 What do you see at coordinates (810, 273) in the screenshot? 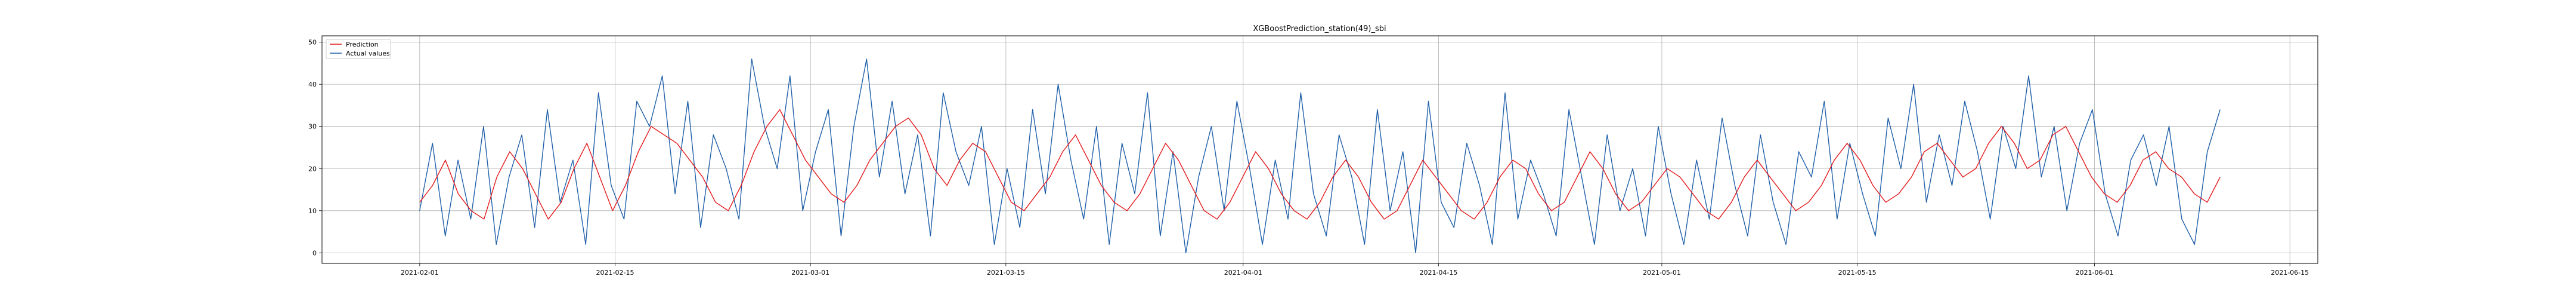
I see `x-tick-label: 2021-03-01` at bounding box center [810, 273].